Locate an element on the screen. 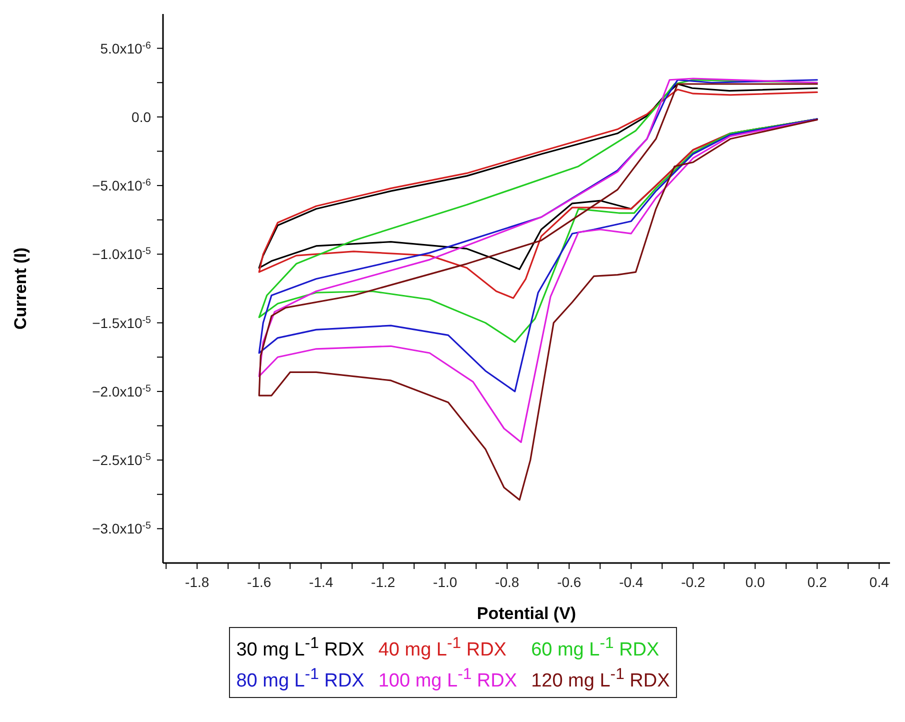  x-tick-label: -1.0 is located at coordinates (445, 582).